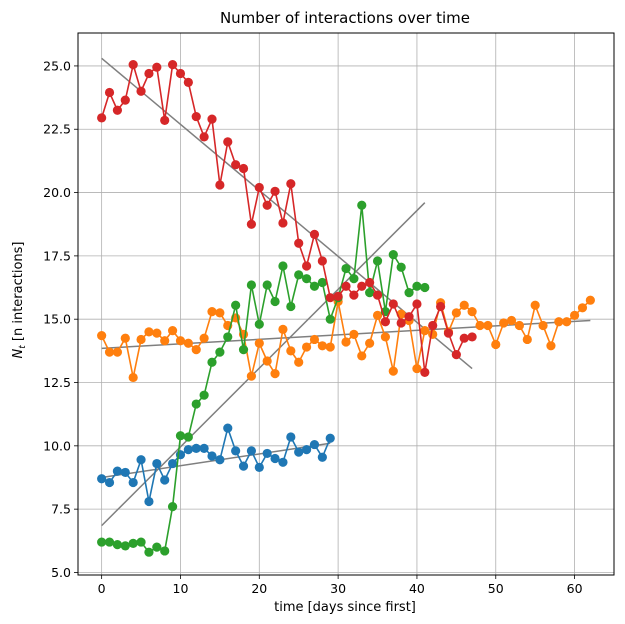 This screenshot has width=625, height=624. What do you see at coordinates (496, 588) in the screenshot?
I see `x-tick-label: 50` at bounding box center [496, 588].